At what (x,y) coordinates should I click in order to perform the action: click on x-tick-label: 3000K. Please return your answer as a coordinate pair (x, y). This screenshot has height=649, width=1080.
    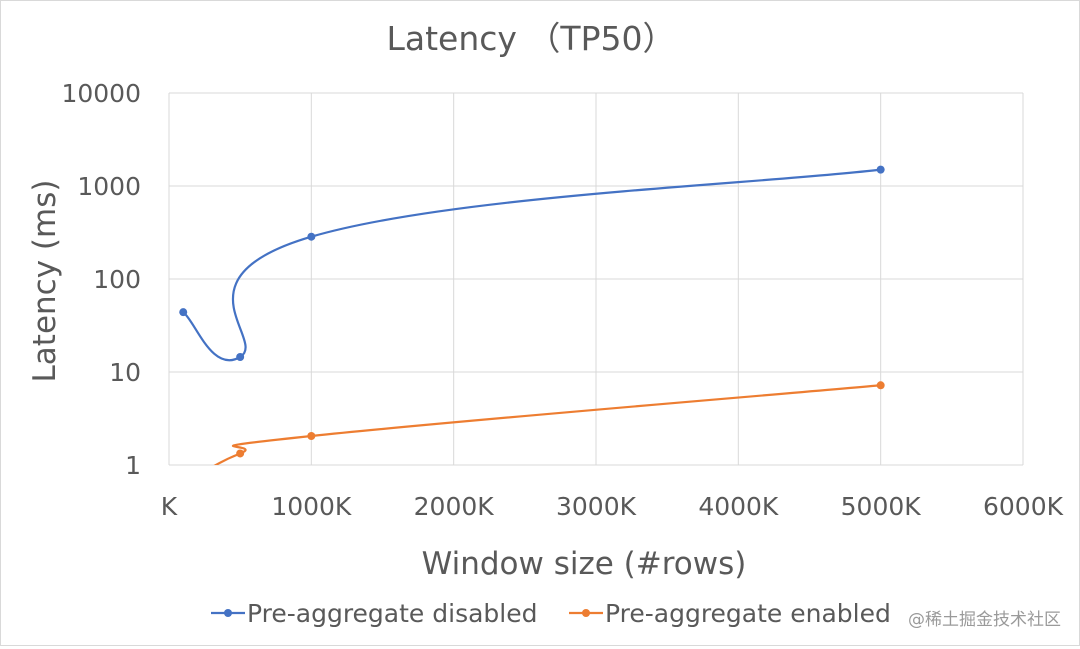
    Looking at the image, I should click on (596, 506).